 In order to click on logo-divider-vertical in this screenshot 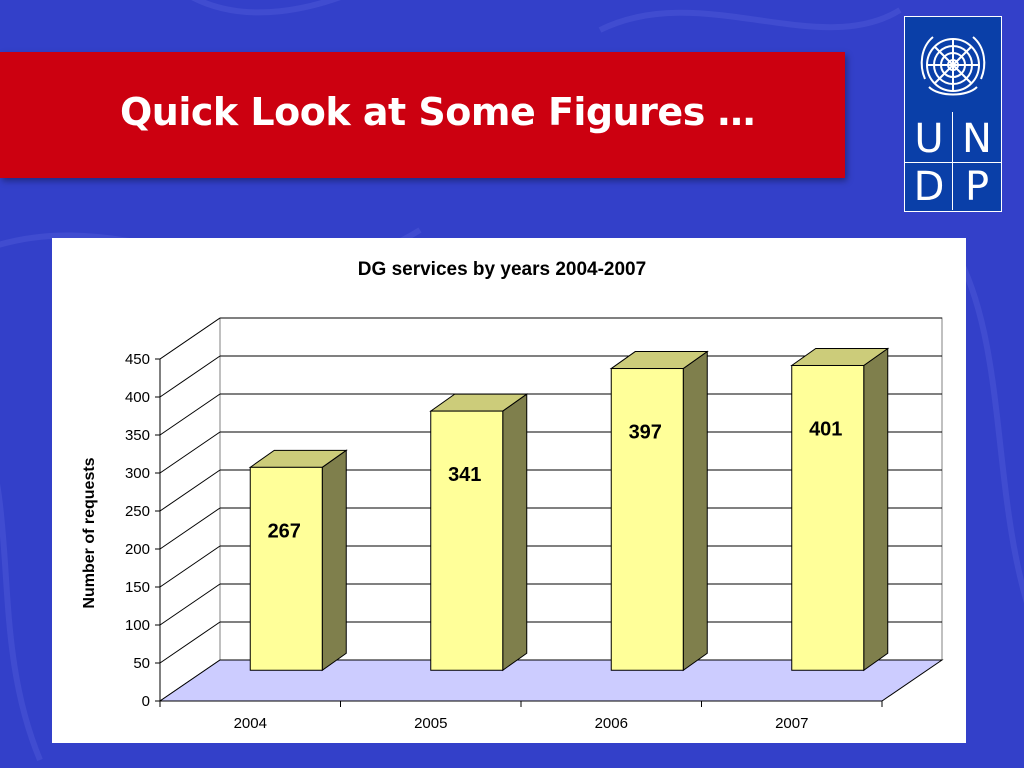, I will do `click(952, 161)`.